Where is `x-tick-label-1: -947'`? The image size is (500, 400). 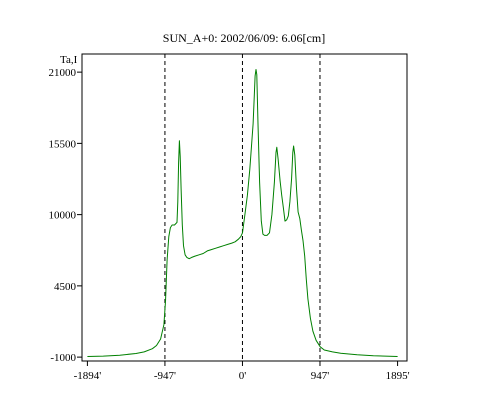
x-tick-label-1: -947' is located at coordinates (165, 376).